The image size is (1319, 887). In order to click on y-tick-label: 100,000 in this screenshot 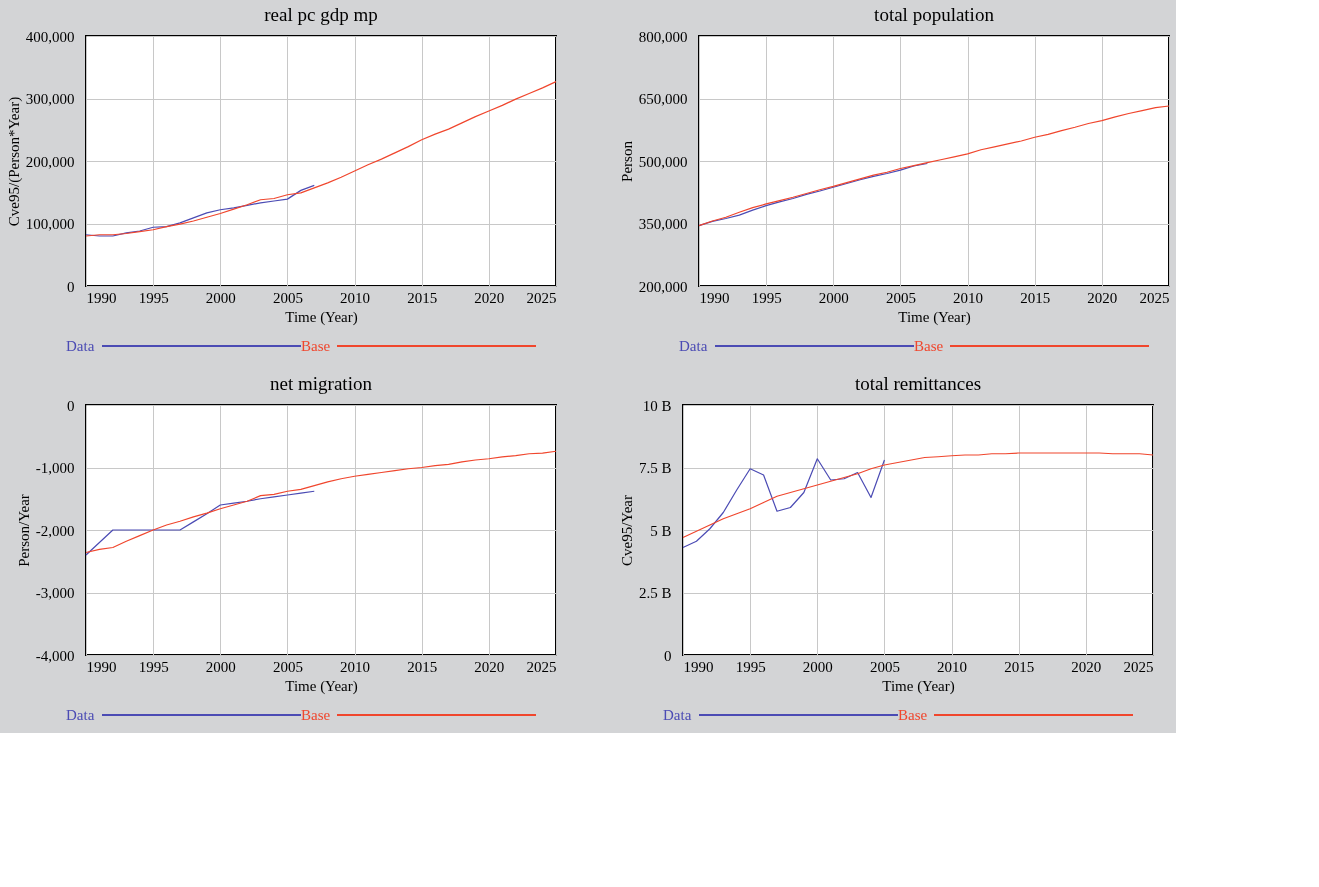, I will do `click(50, 224)`.